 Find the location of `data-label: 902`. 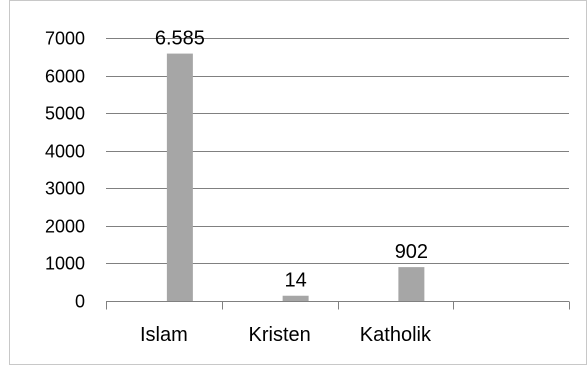

data-label: 902 is located at coordinates (411, 252).